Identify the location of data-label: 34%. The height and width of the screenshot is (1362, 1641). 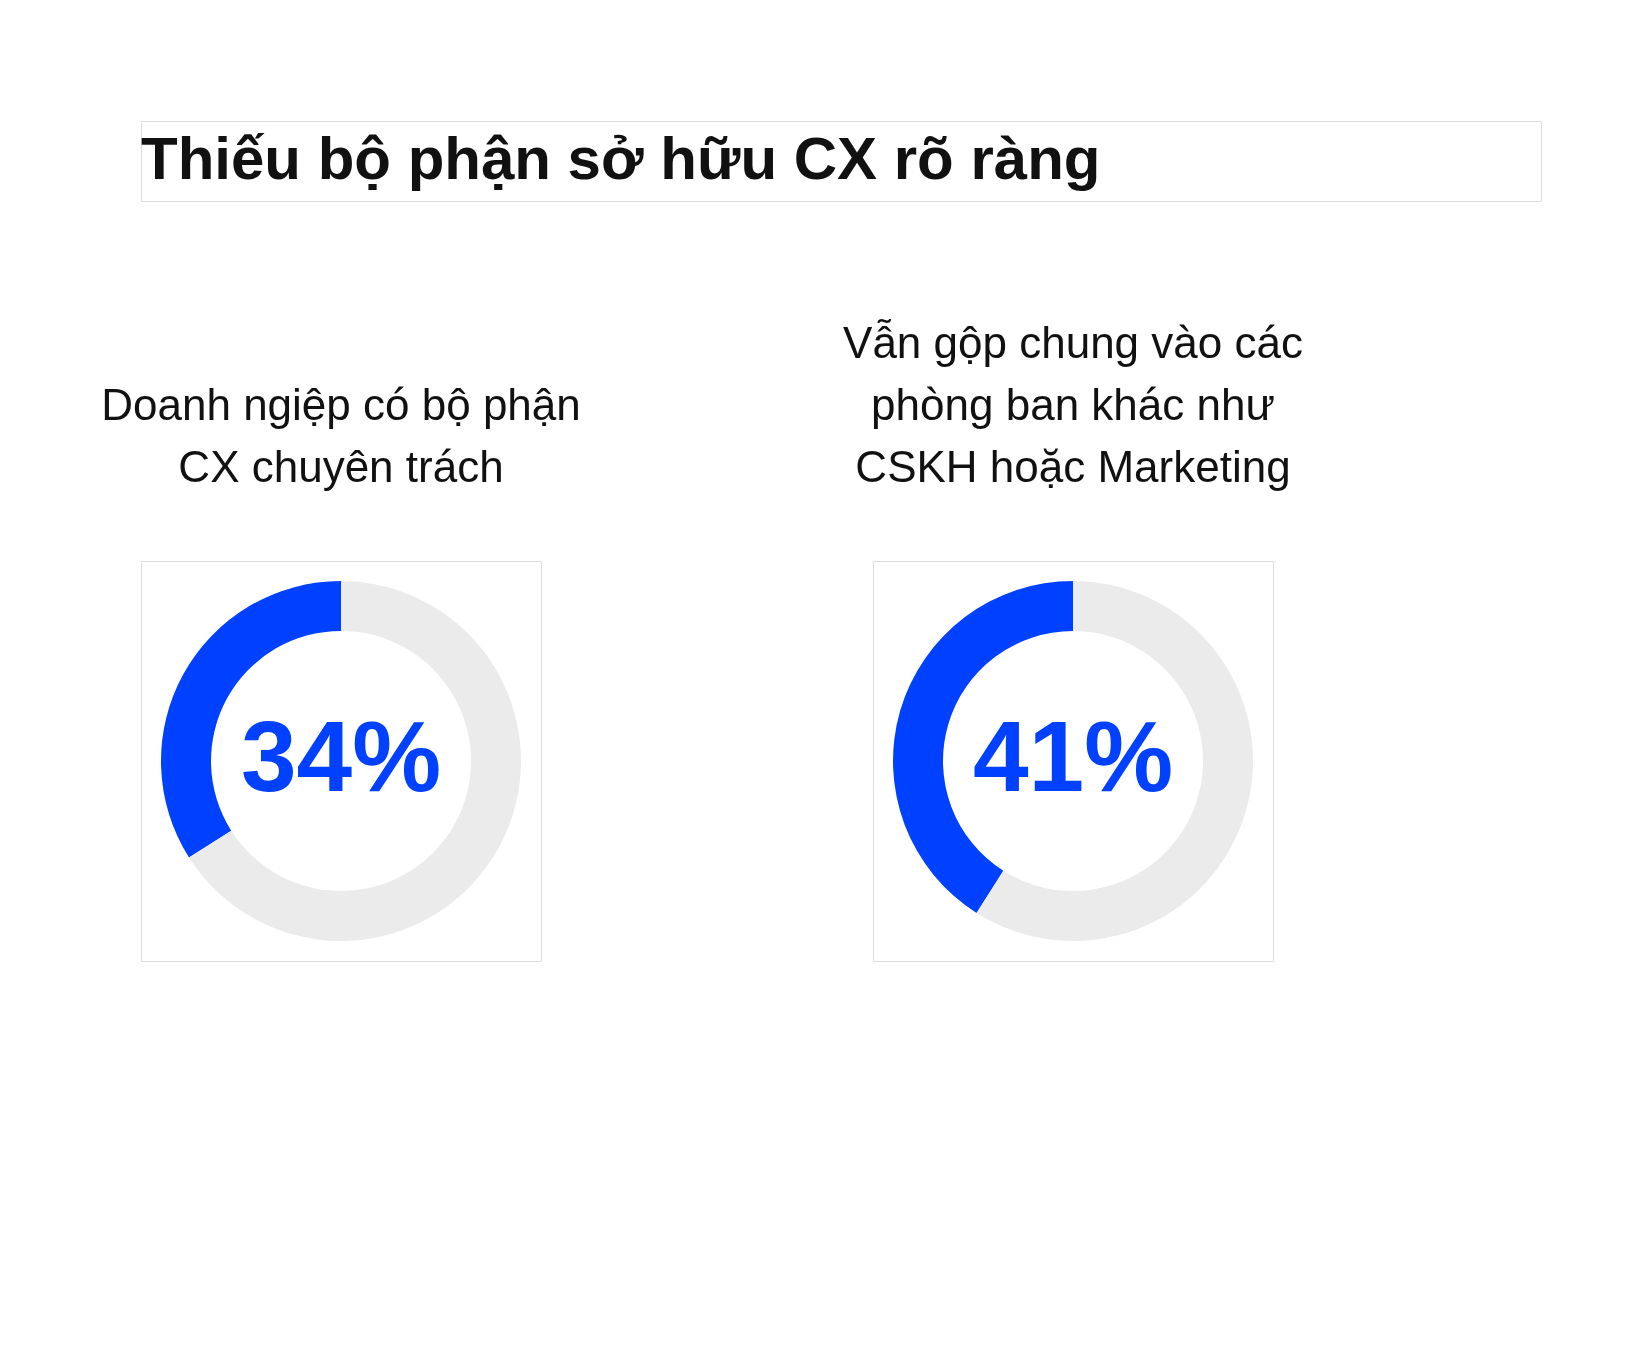
(341, 756).